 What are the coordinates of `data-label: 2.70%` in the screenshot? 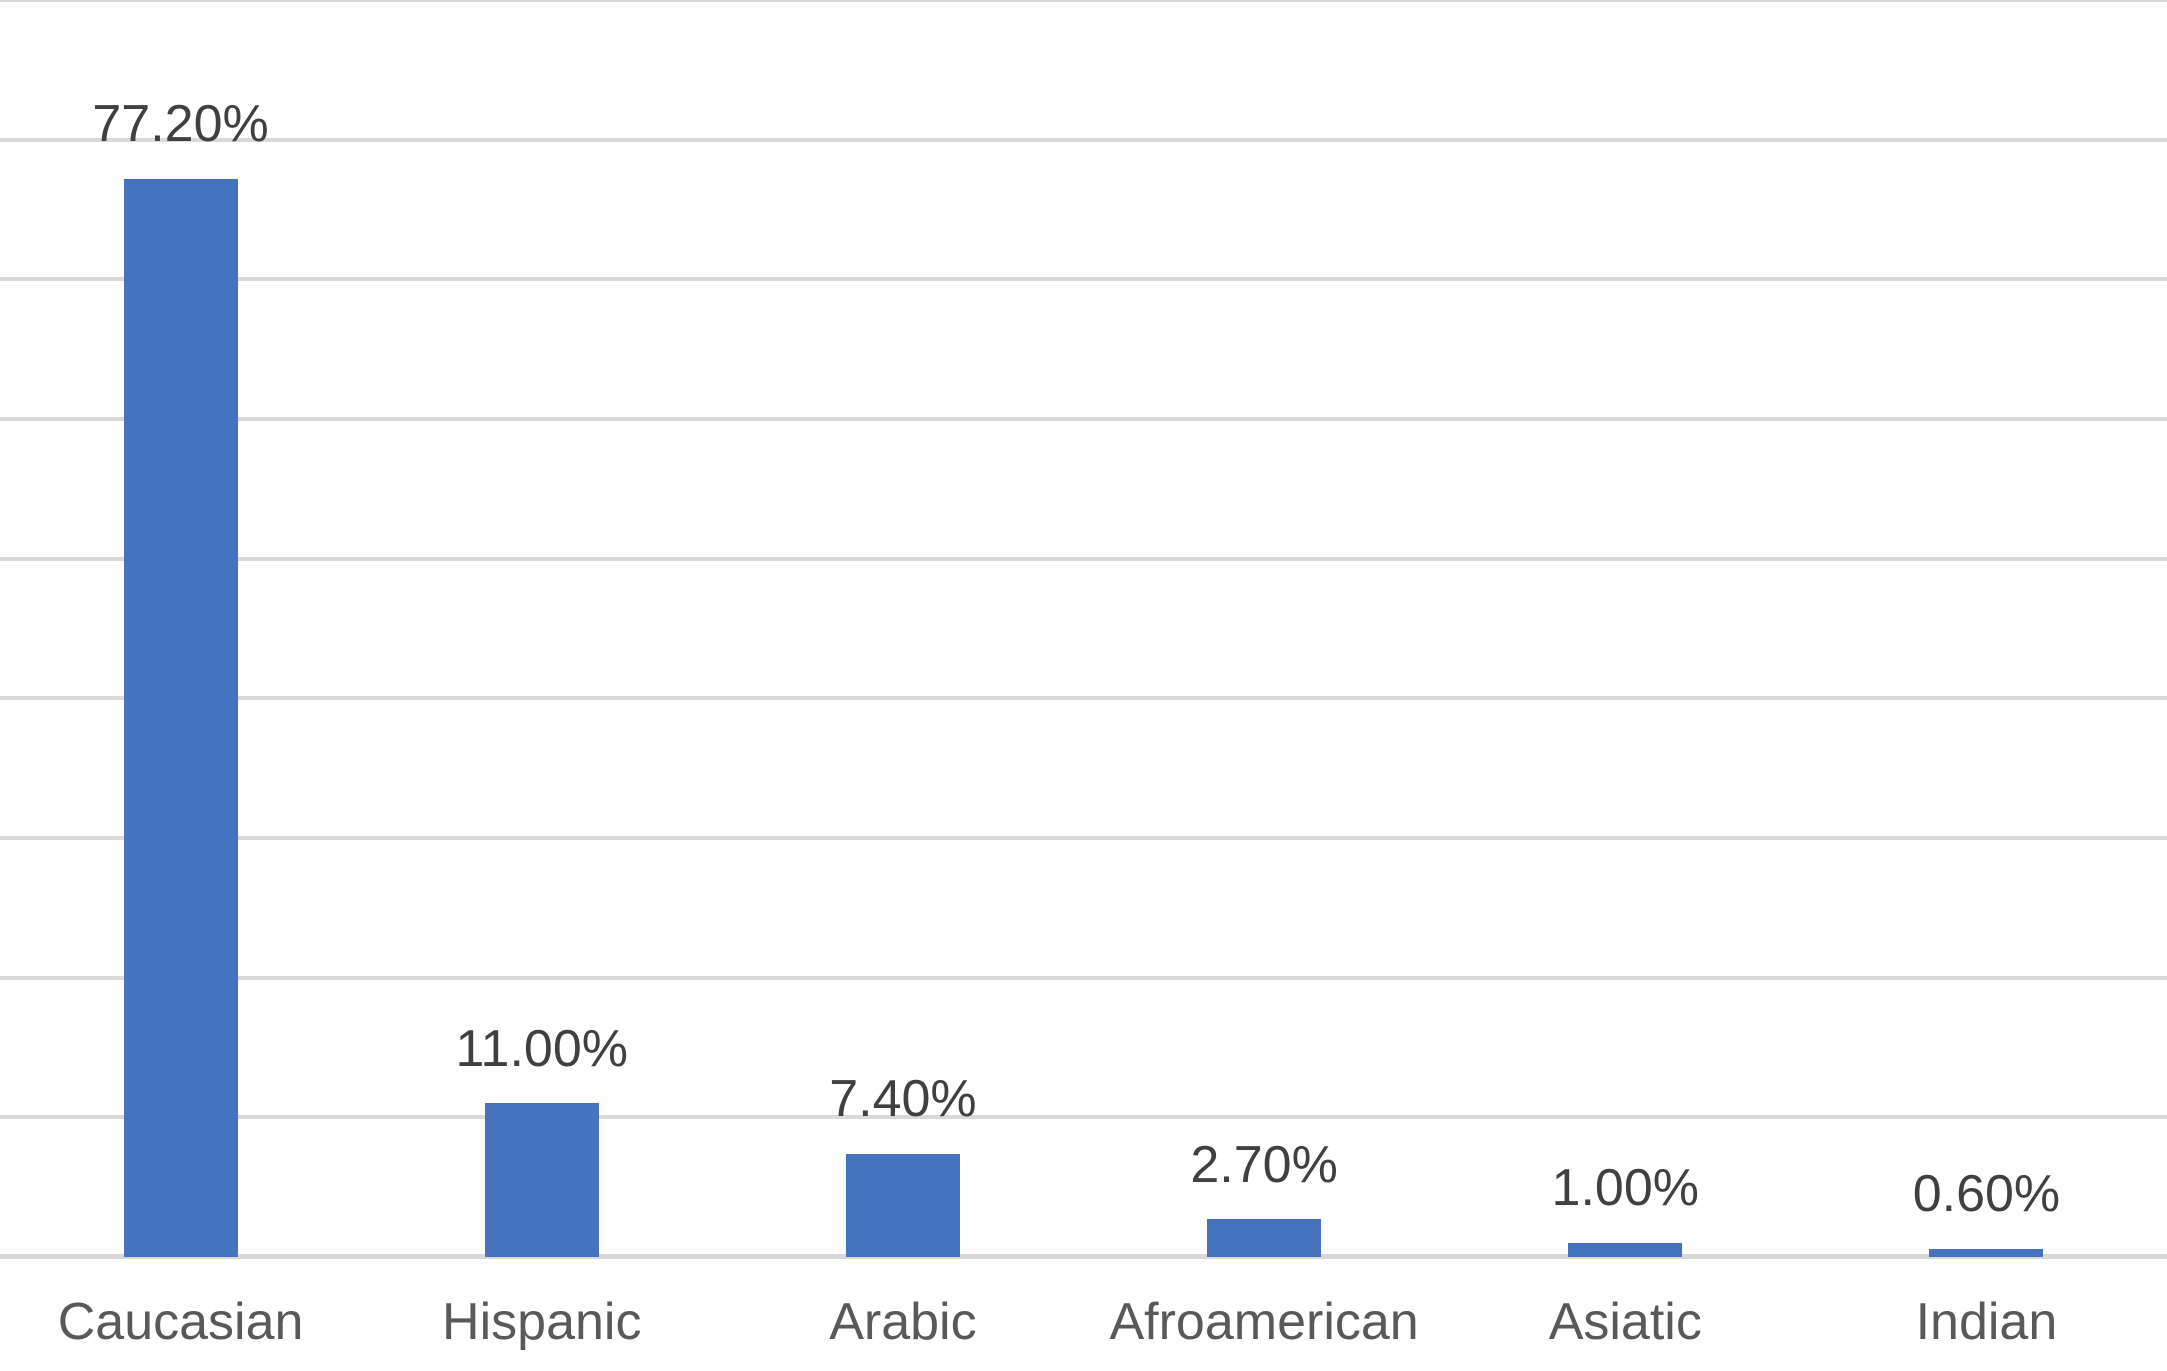 It's located at (1264, 1164).